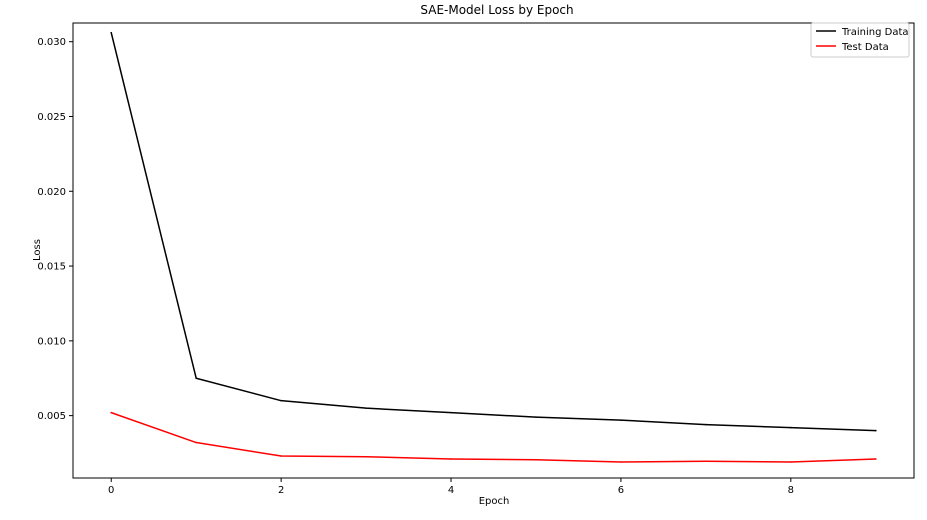 The image size is (927, 520). Describe the element at coordinates (791, 490) in the screenshot. I see `x-tick-label: 8` at that location.